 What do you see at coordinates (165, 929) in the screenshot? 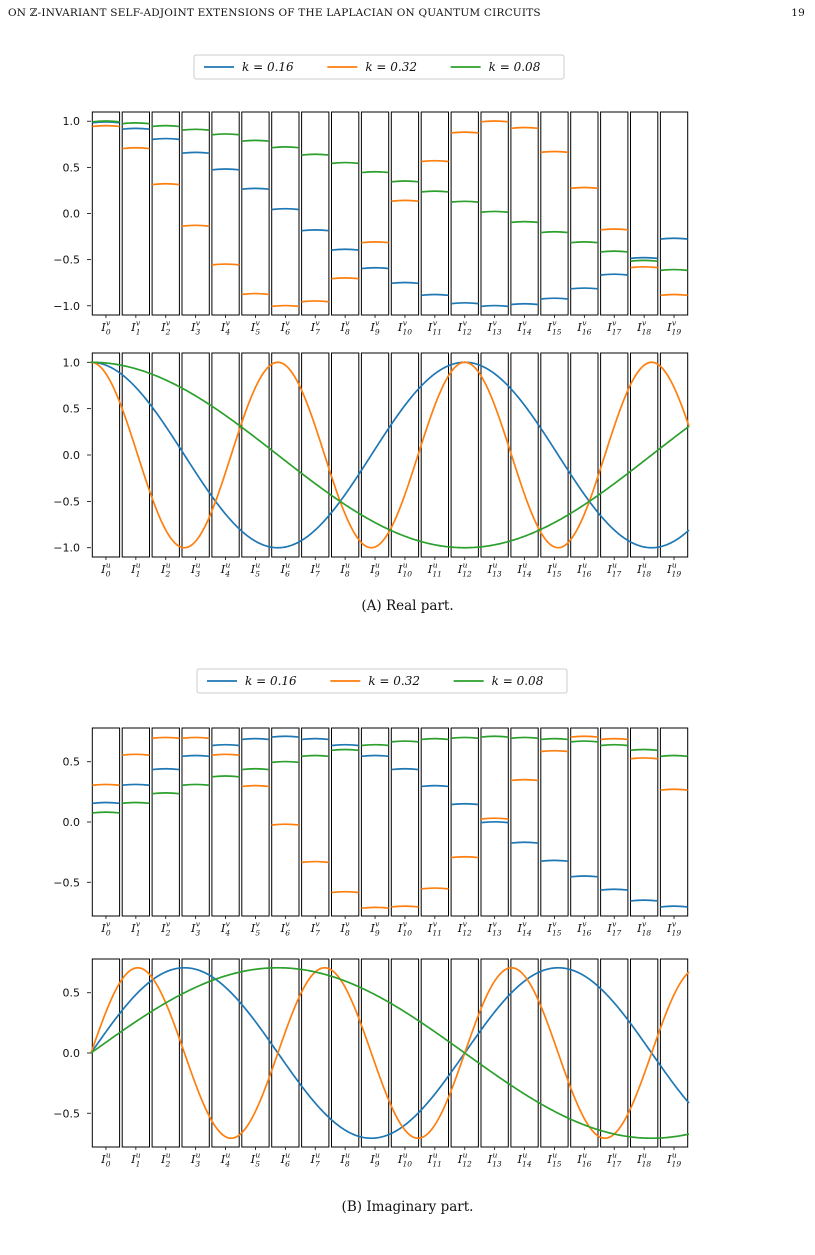
I see `category-label: I2v` at bounding box center [165, 929].